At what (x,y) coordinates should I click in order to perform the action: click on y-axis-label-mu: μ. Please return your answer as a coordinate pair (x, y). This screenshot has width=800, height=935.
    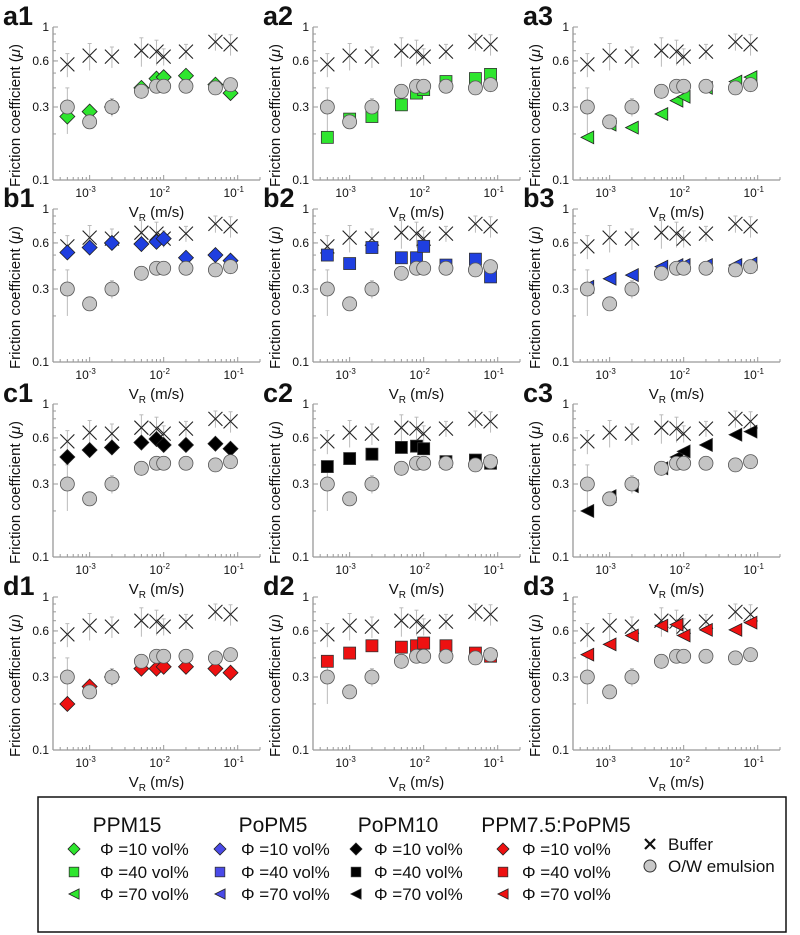
    Looking at the image, I should click on (275, 235).